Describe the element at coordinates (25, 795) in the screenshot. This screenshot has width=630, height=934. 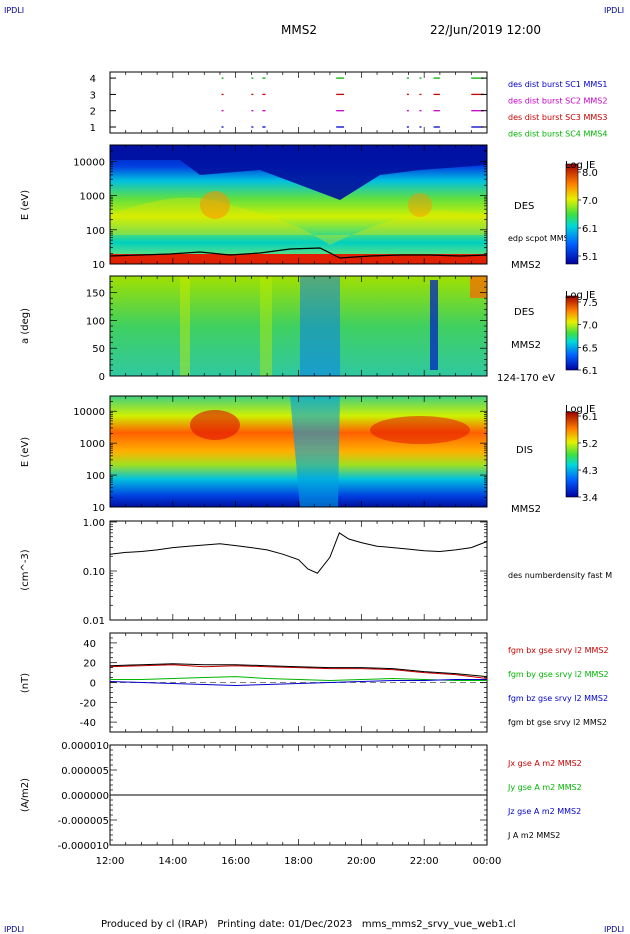
I see `current-y-title: (A/m2)` at that location.